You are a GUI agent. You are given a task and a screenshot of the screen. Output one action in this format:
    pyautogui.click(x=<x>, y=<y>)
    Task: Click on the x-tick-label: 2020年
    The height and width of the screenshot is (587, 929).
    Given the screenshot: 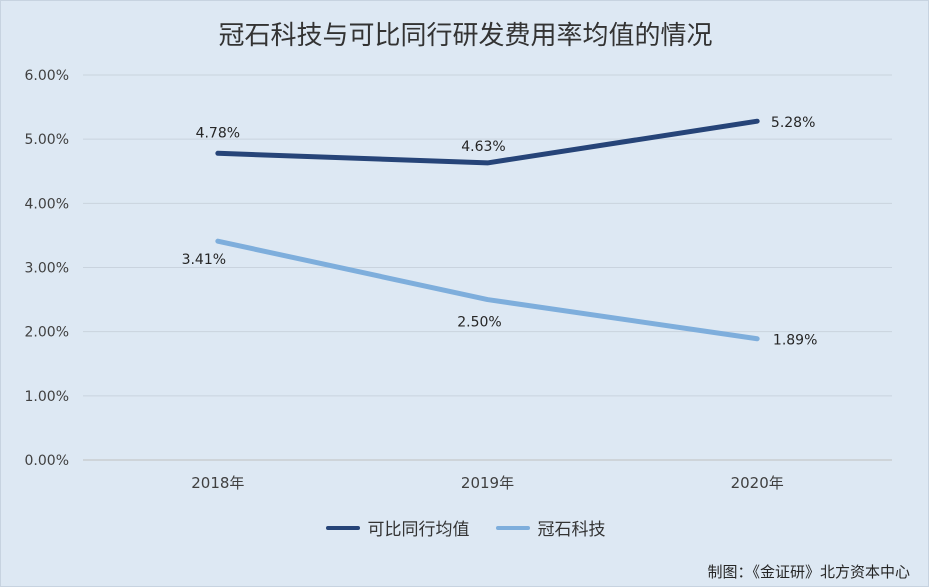 What is the action you would take?
    pyautogui.click(x=757, y=483)
    